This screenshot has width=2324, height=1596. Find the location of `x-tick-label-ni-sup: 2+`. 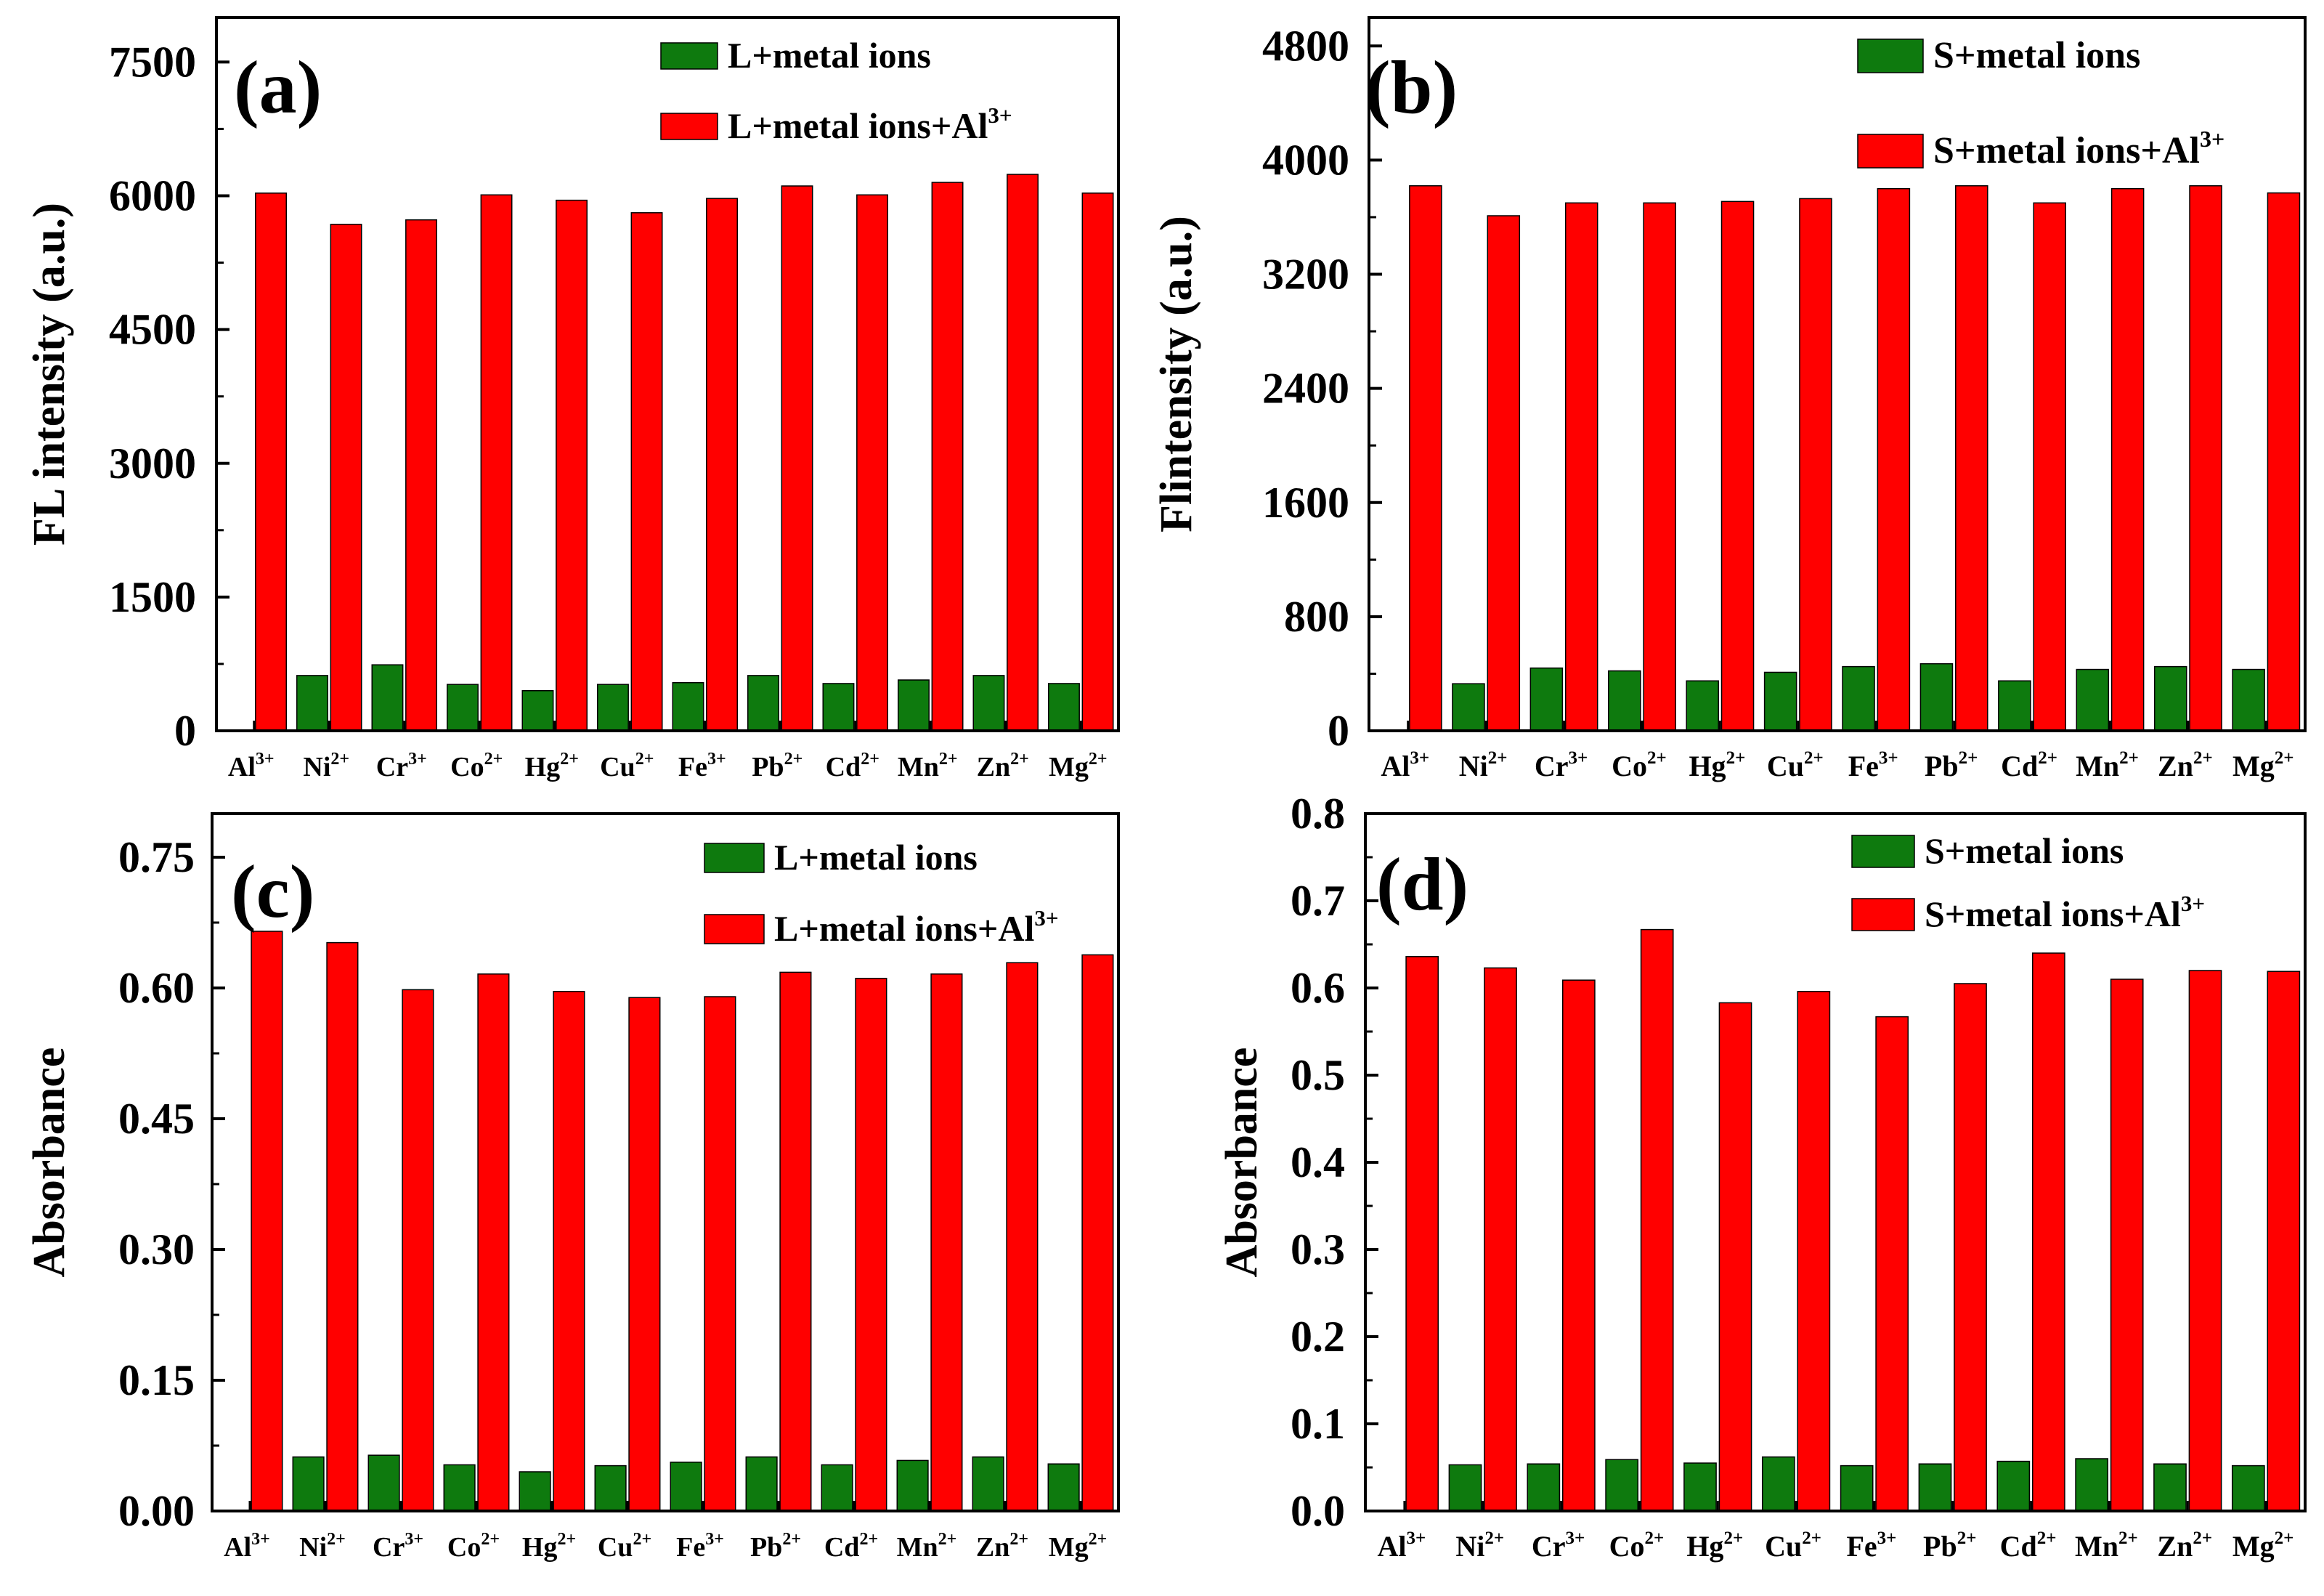

x-tick-label-ni-sup: 2+ is located at coordinates (1494, 1538).